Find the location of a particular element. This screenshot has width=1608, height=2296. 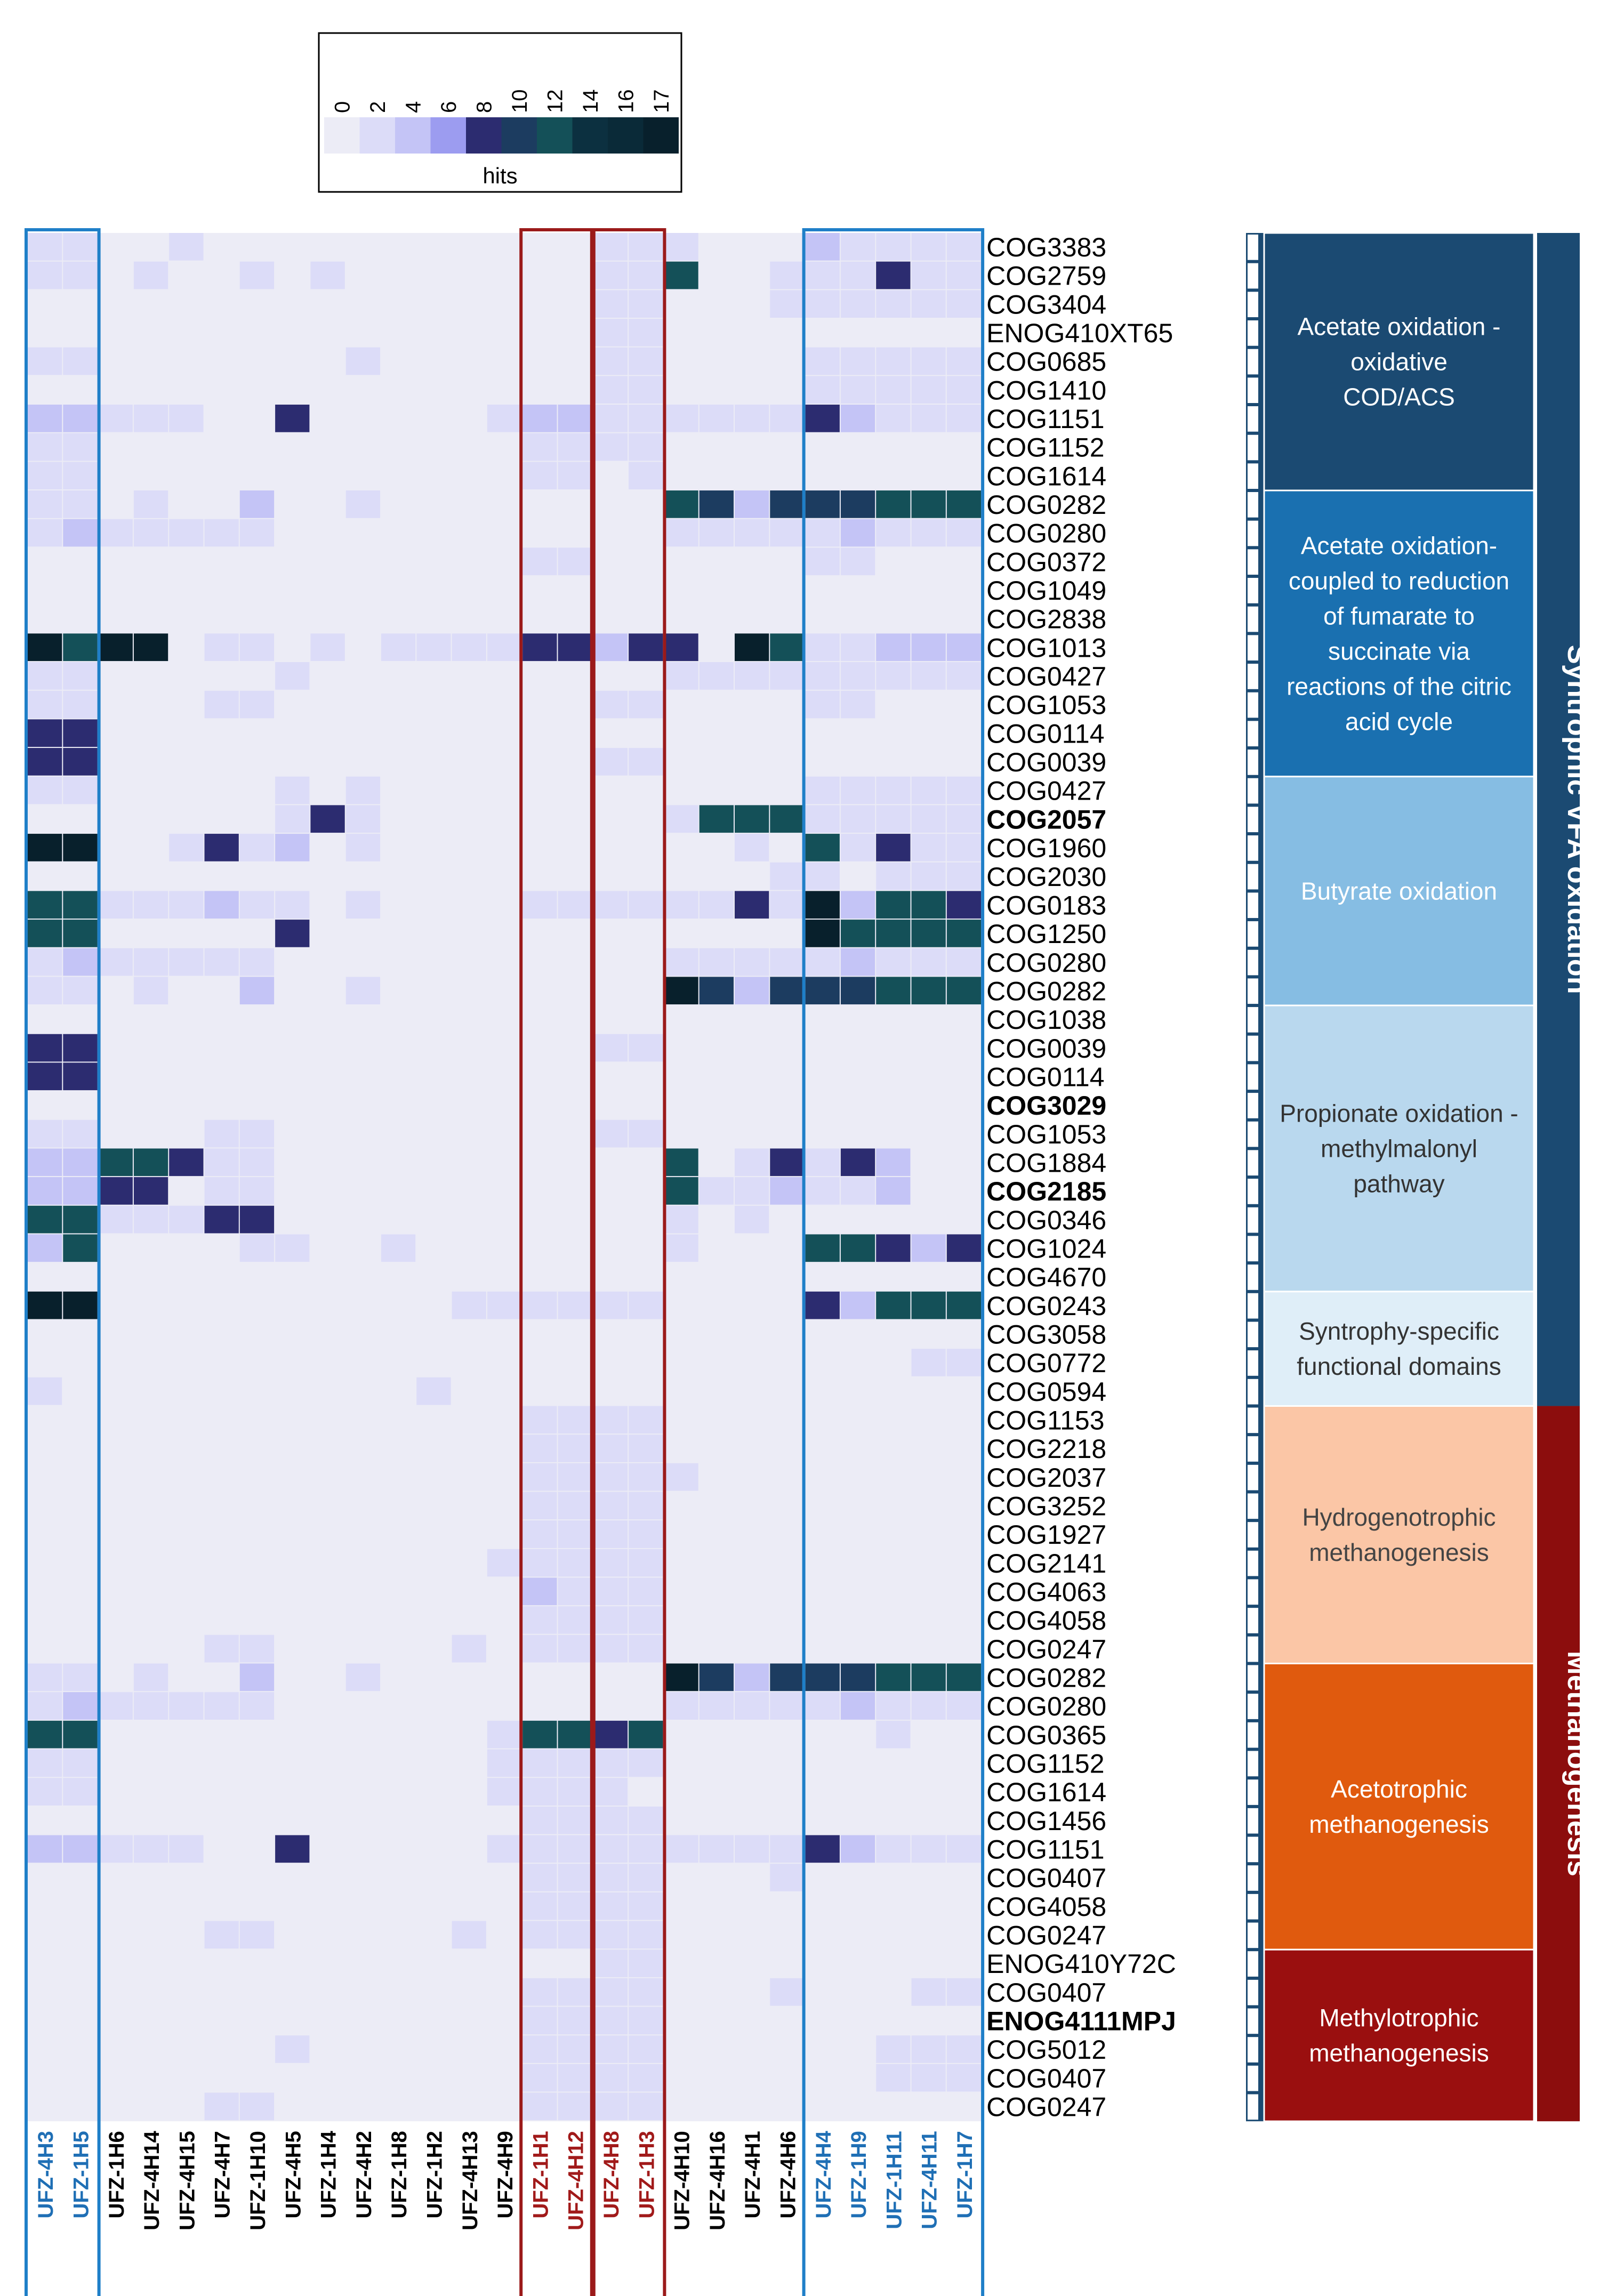

column-label: UFZ-1H2 is located at coordinates (434, 2174).